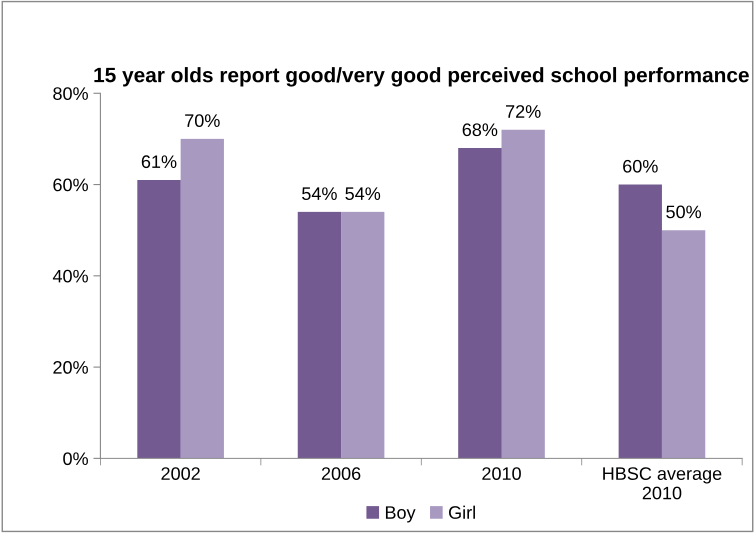  What do you see at coordinates (180, 473) in the screenshot?
I see `x-tick-label: 2002` at bounding box center [180, 473].